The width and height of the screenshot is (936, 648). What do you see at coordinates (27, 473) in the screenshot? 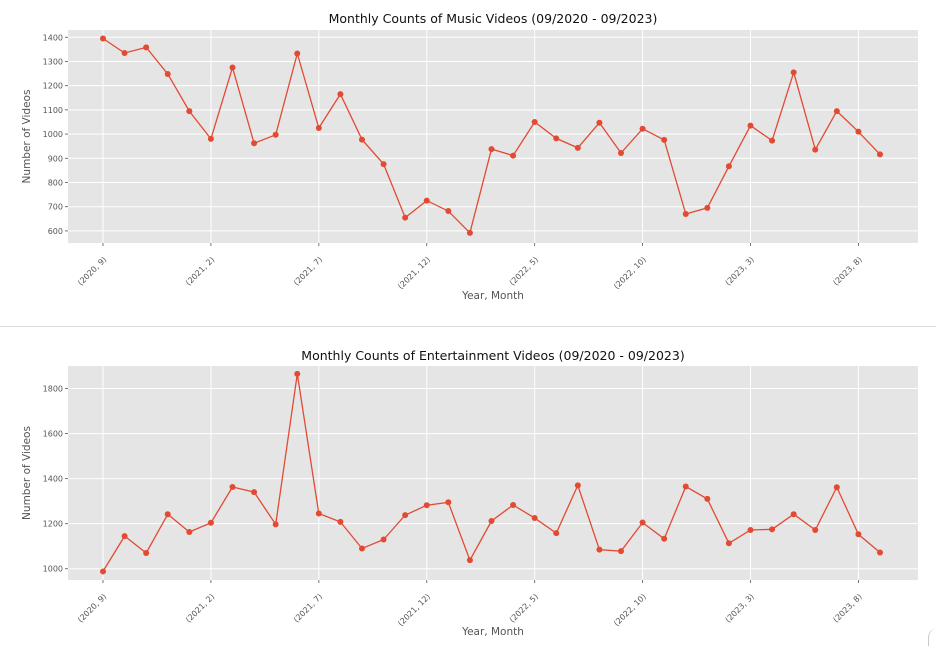
I see `entertainment-y-axis-label: Number of Videos` at bounding box center [27, 473].